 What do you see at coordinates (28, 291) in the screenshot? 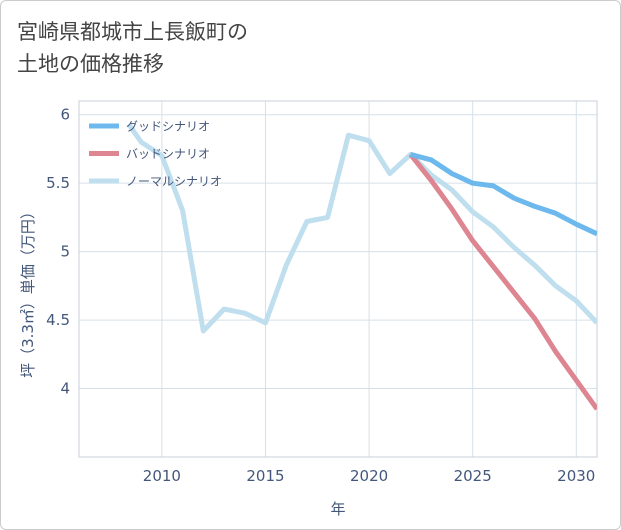
I see `y-axis-title: 坪（3.3㎡）単価（万円）` at bounding box center [28, 291].